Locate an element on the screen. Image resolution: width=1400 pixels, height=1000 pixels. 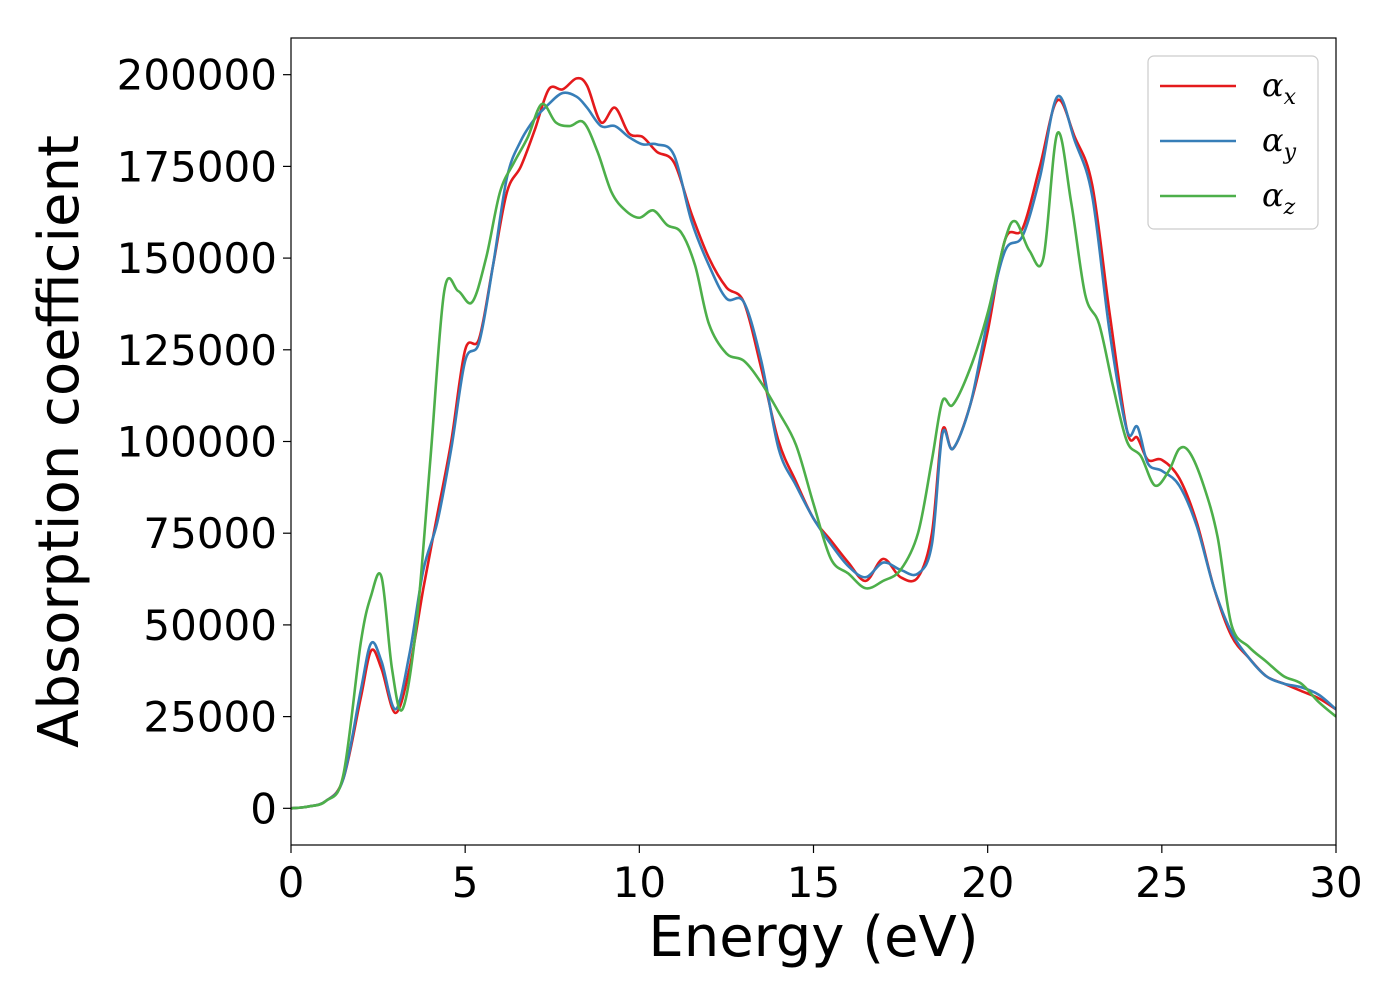
legend: αx αy αz is located at coordinates (1233, 142).